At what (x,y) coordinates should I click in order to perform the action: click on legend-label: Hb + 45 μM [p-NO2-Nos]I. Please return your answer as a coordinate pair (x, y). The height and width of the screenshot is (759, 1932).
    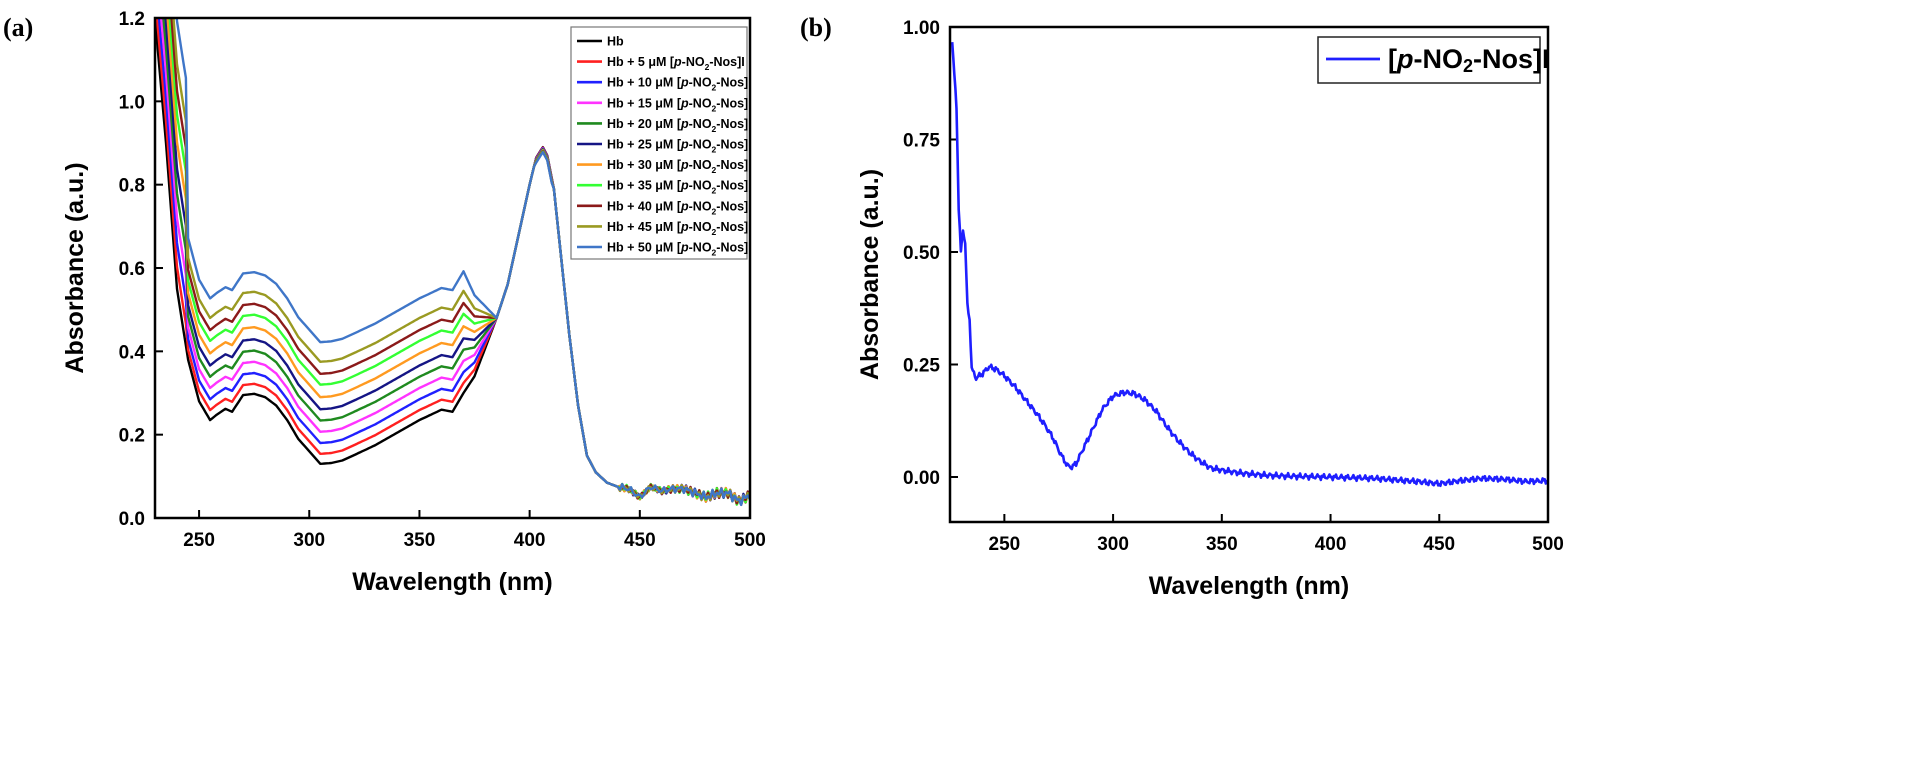
    Looking at the image, I should click on (679, 228).